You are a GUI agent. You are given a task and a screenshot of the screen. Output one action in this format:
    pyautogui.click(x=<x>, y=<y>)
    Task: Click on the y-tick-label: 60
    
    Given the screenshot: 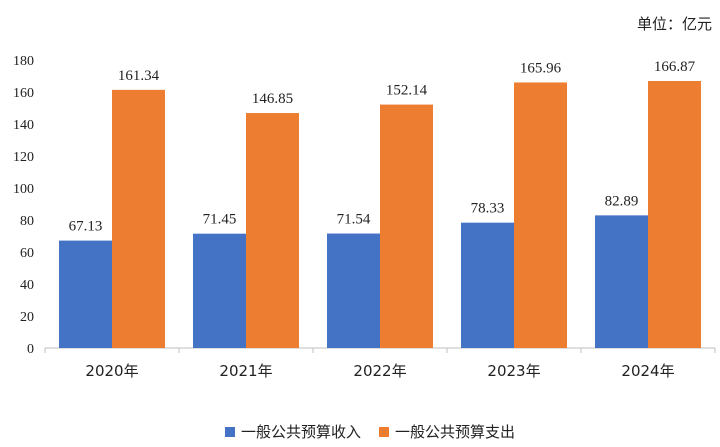 What is the action you would take?
    pyautogui.click(x=27, y=253)
    